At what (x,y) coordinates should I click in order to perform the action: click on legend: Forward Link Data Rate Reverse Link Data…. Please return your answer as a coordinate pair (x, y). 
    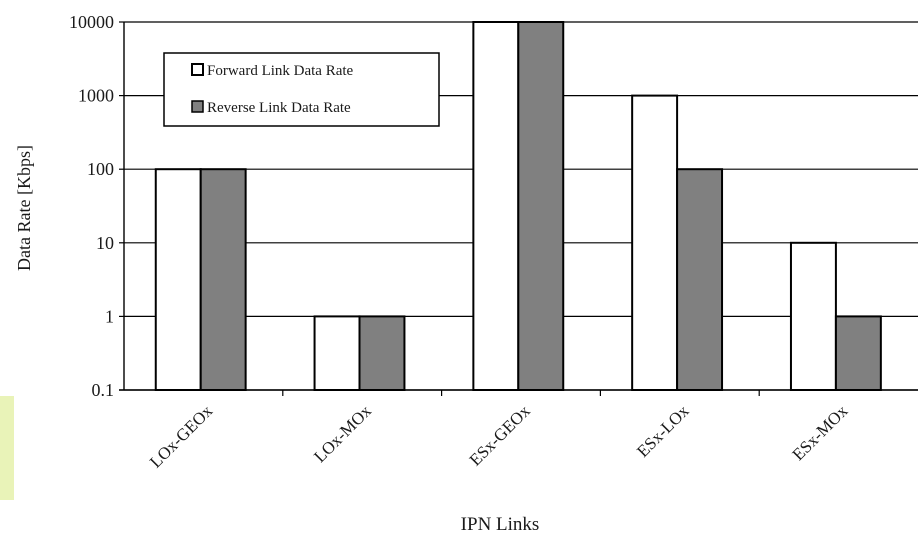
    Looking at the image, I should click on (301, 89).